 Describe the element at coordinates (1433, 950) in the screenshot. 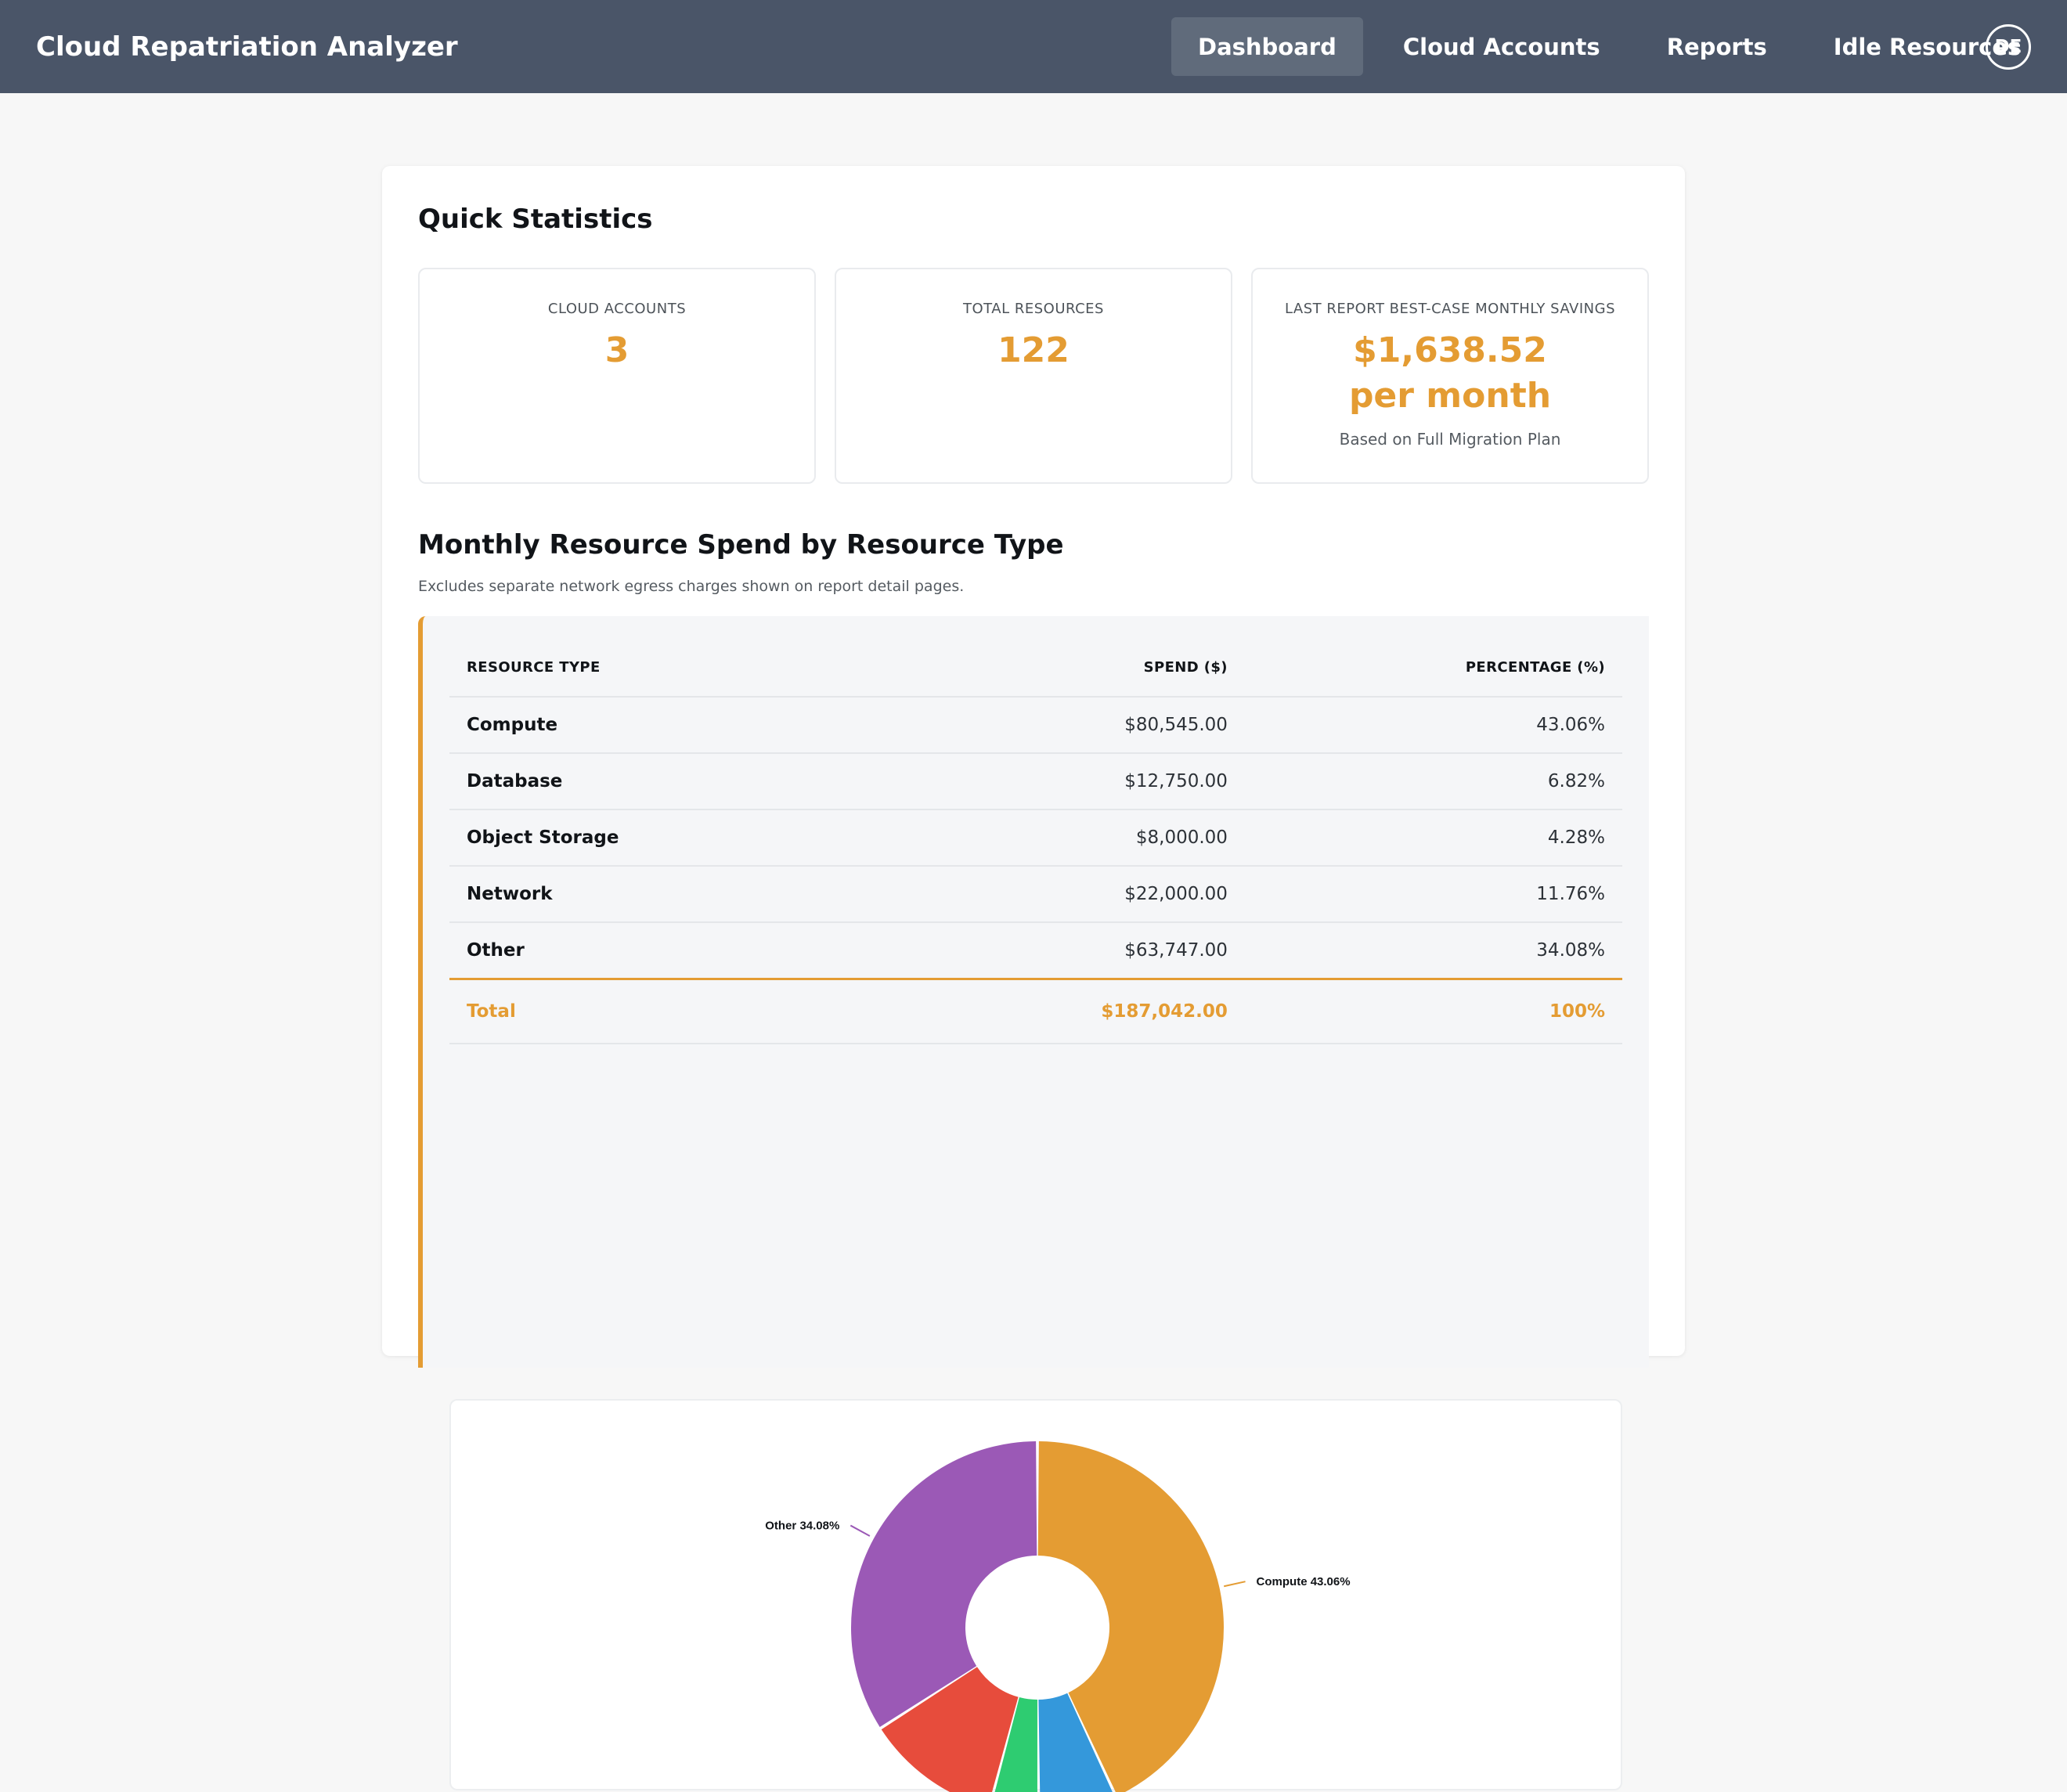

I see `cell-pct: 34.08%` at that location.